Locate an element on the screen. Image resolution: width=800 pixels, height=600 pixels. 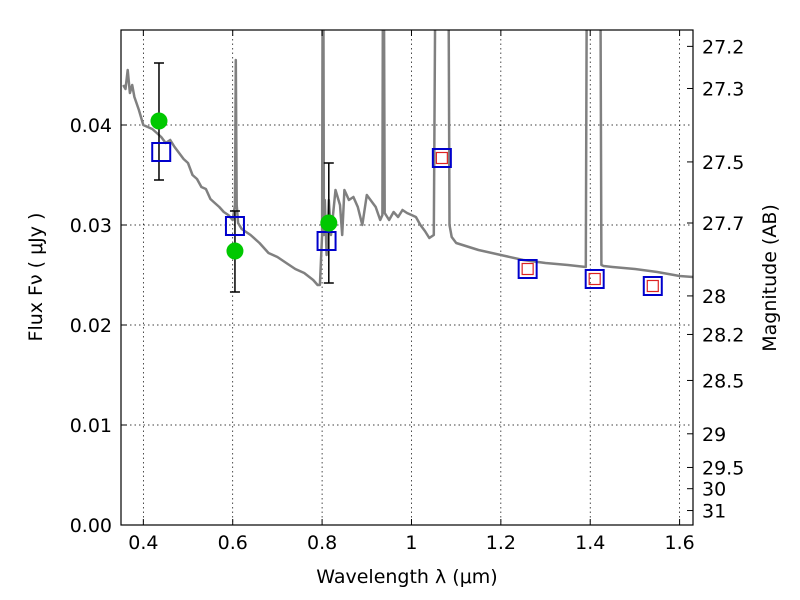
x-tick-label: 0.4 is located at coordinates (143, 543).